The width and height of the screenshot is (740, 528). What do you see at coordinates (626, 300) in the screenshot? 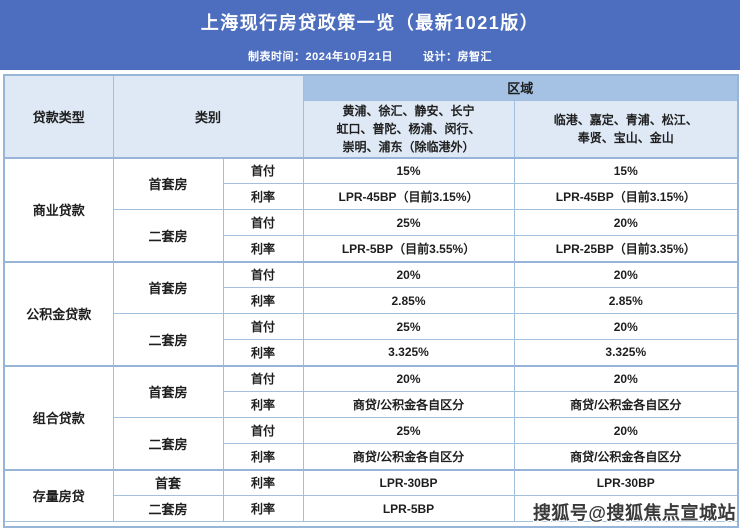
I see `value-region2: 2.85%` at bounding box center [626, 300].